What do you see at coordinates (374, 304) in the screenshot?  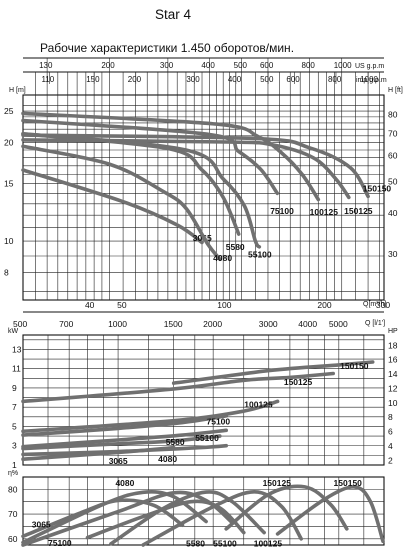 I see `head-xlabel: Q[m³/h]` at bounding box center [374, 304].